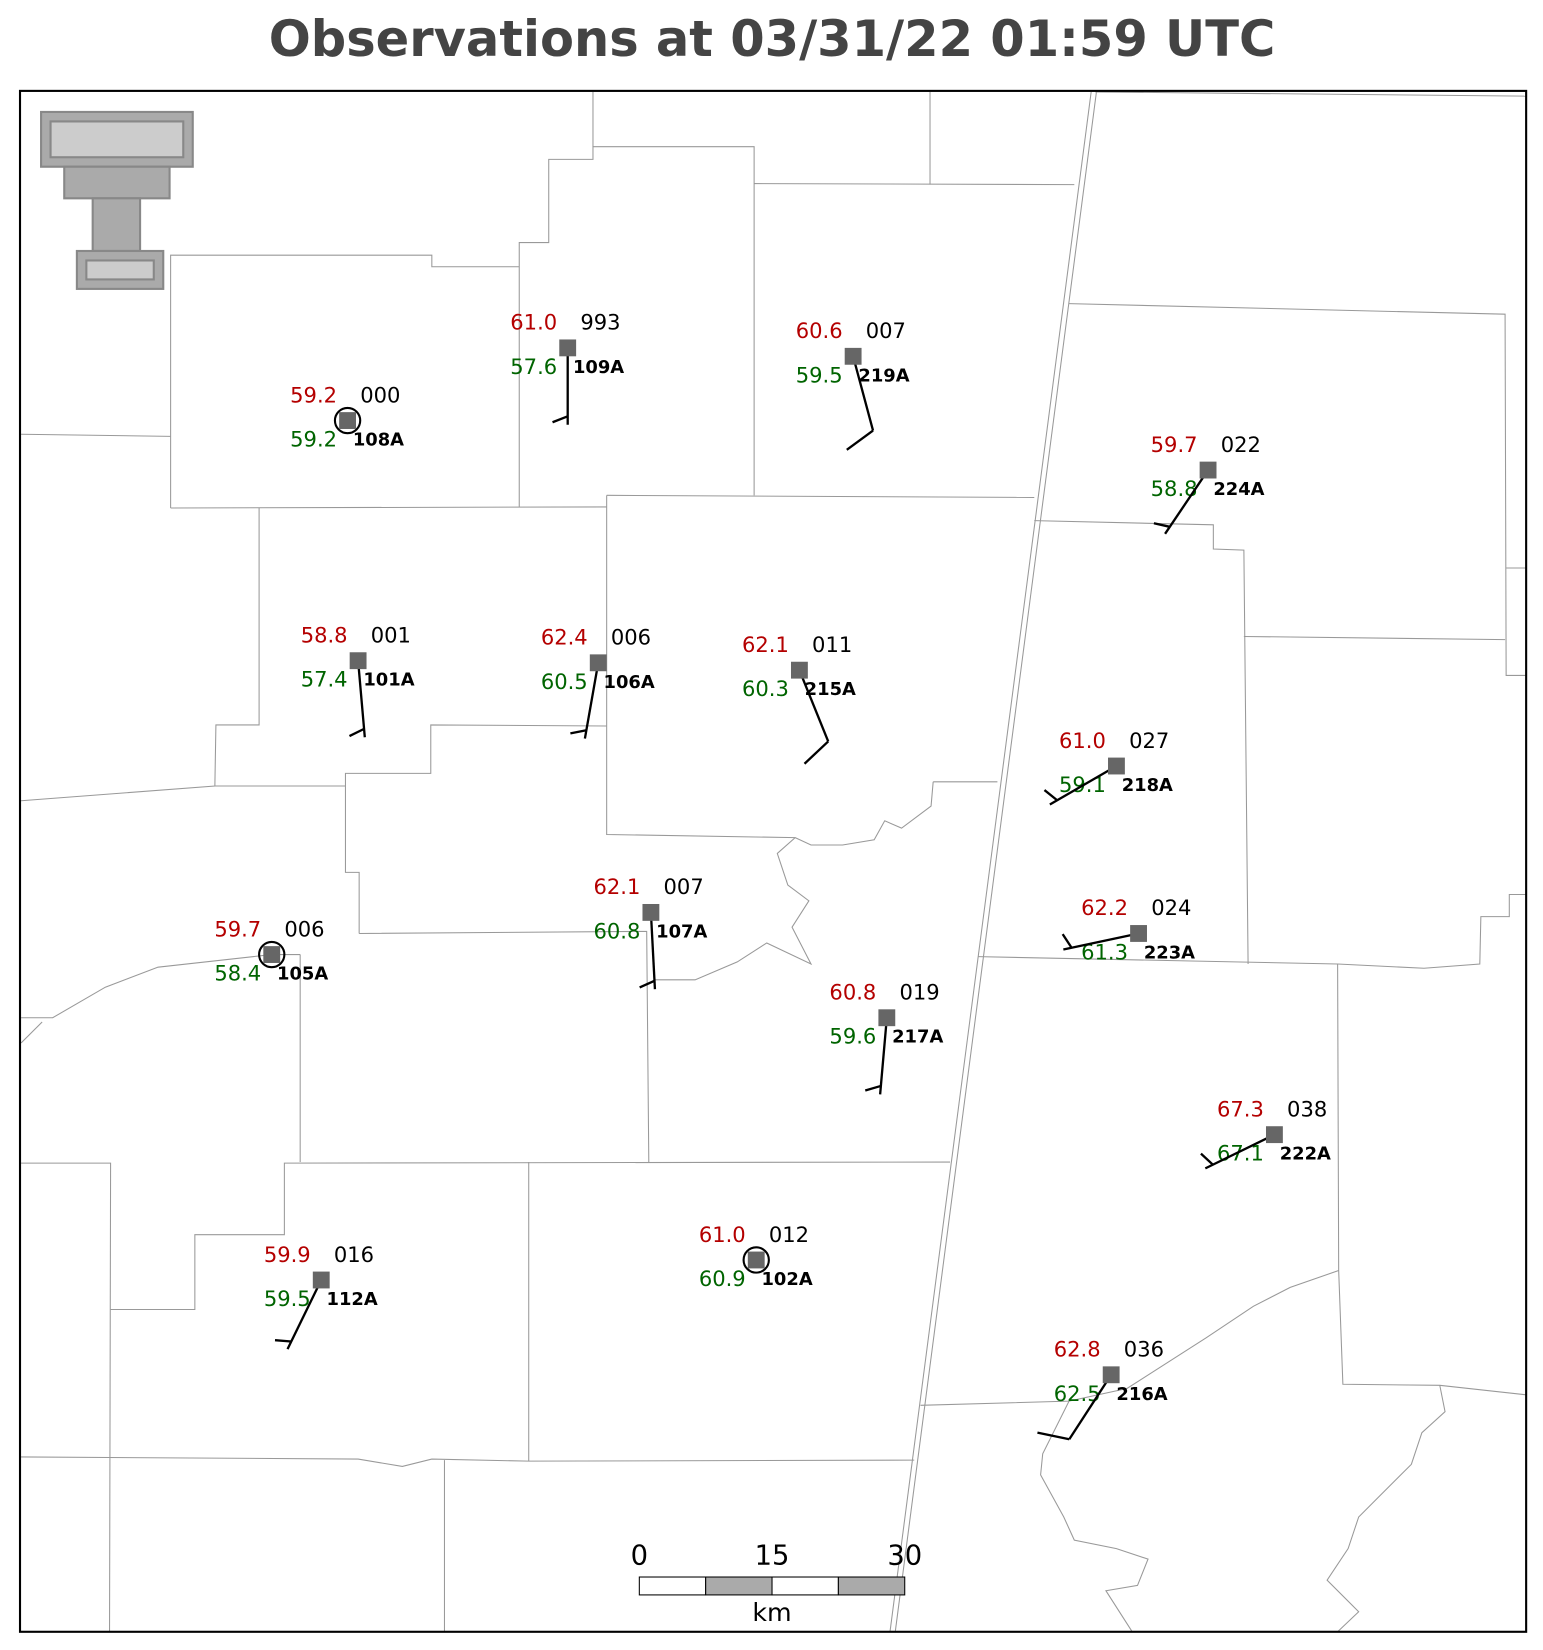 Image resolution: width=1543 pixels, height=1650 pixels. Describe the element at coordinates (765, 688) in the screenshot. I see `dewpoint: 60.3` at that location.